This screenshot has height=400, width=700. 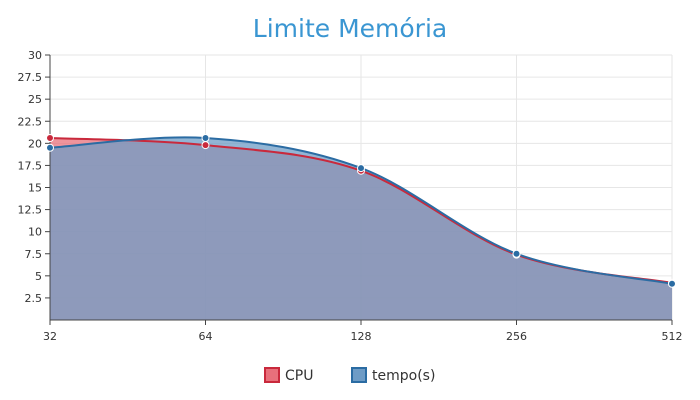 I want to click on y-tick-label: 10, so click(x=35, y=232).